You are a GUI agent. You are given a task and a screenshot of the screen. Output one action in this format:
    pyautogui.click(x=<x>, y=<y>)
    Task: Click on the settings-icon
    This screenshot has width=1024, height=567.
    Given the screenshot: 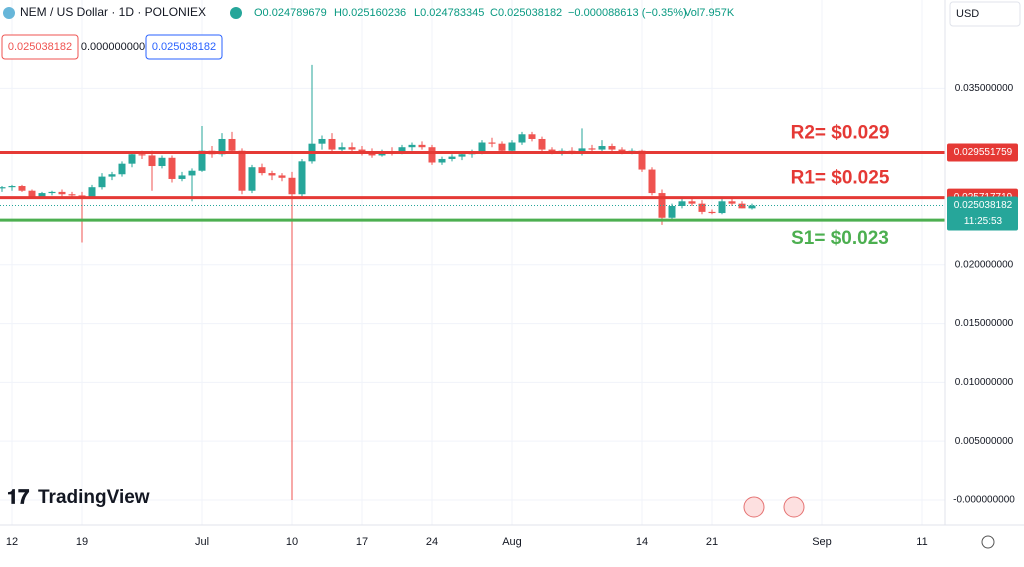 What is the action you would take?
    pyautogui.click(x=988, y=542)
    